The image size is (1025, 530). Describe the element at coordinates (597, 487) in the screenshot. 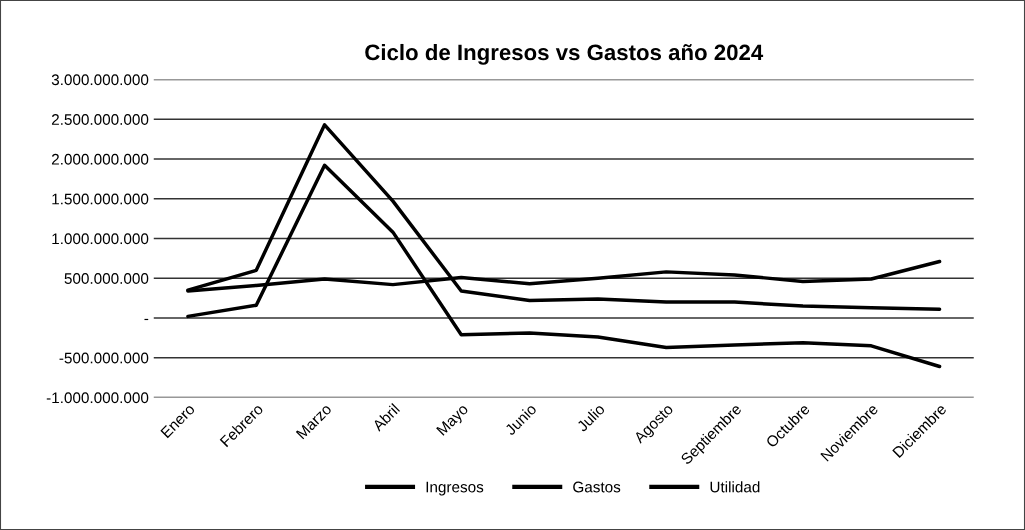

I see `legend-label: Gastos` at that location.